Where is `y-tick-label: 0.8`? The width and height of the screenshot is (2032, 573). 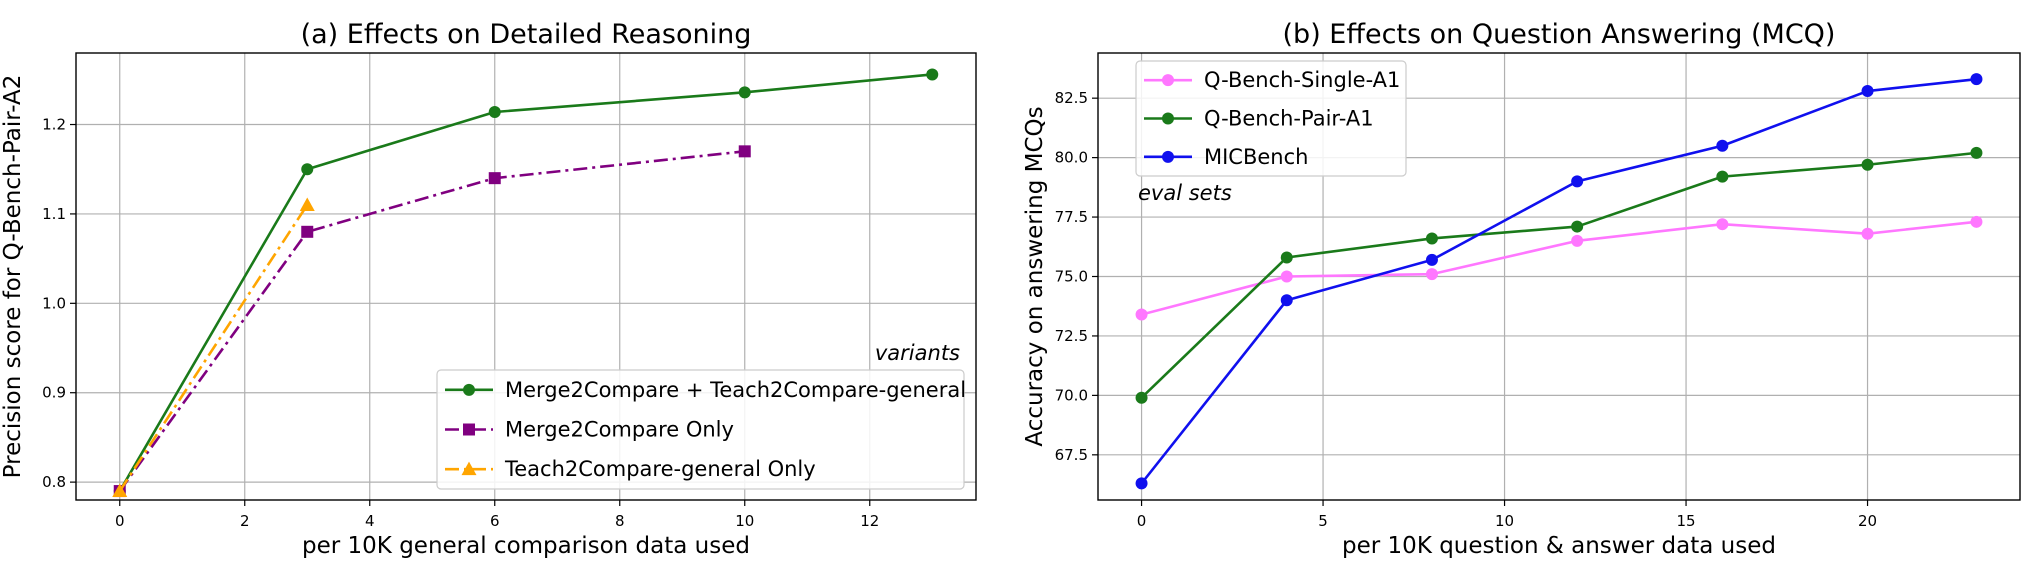
y-tick-label: 0.8 is located at coordinates (54, 482).